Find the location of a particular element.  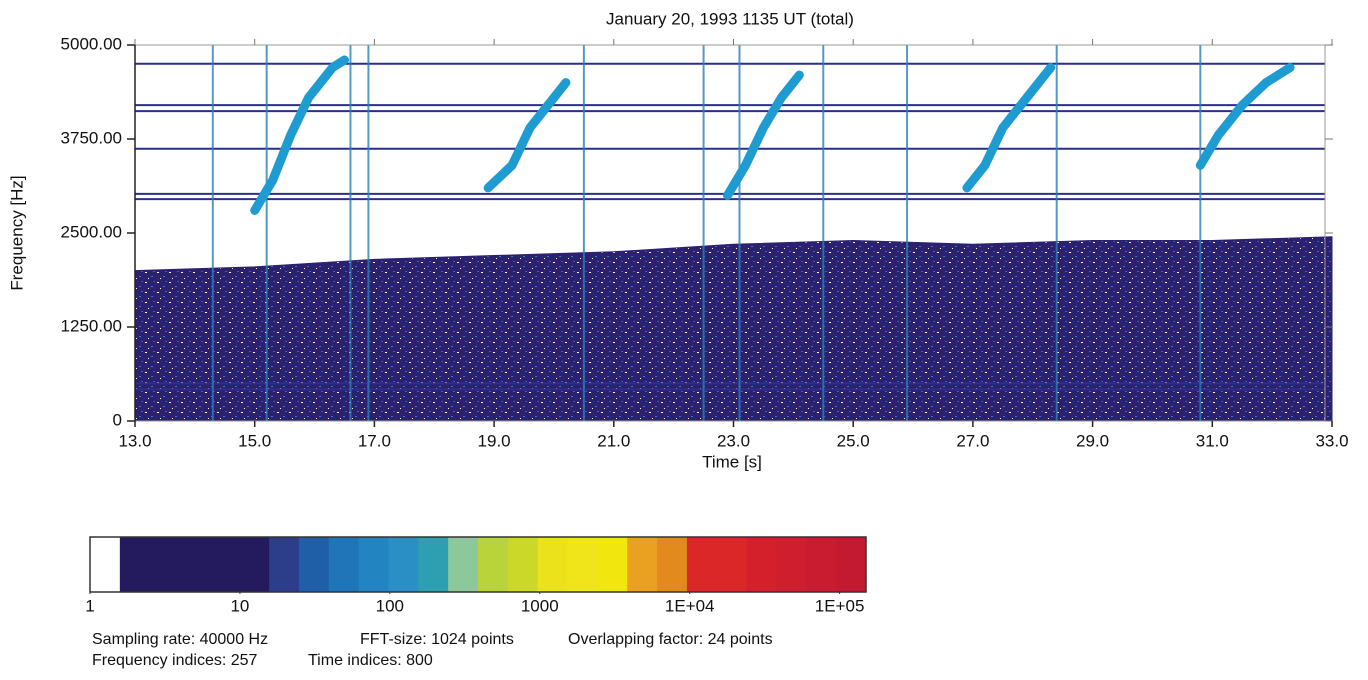

note: Overlapping factor: 24 points is located at coordinates (670, 639).